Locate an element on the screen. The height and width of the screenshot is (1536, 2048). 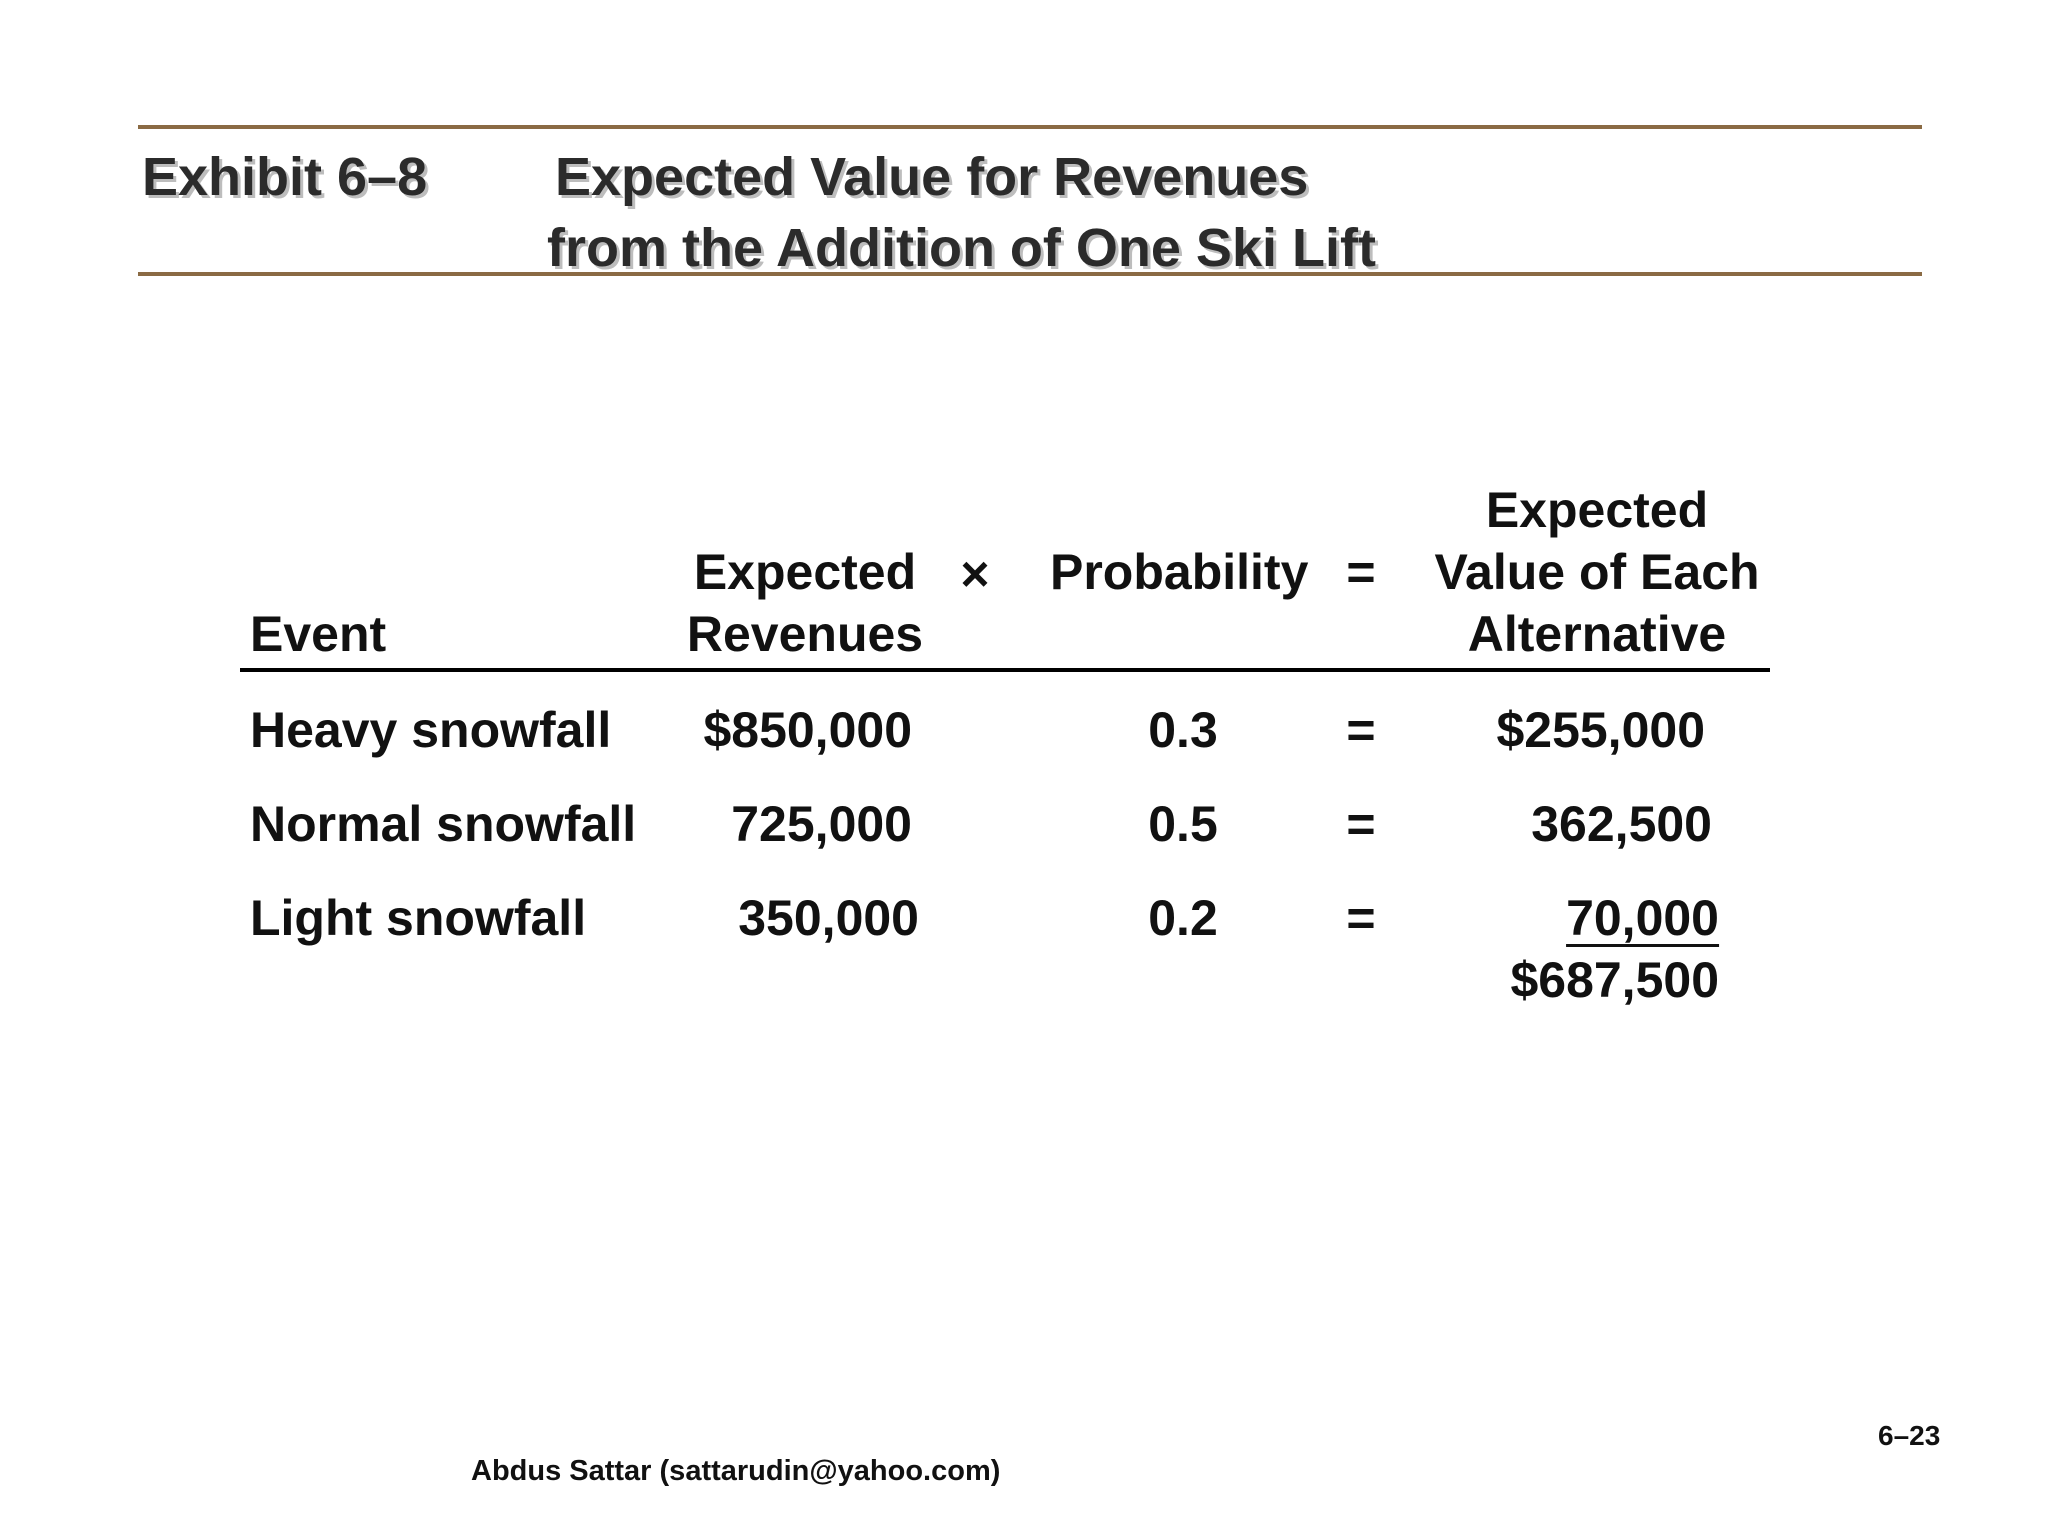
header-expected-value-line-1: Expected is located at coordinates (1597, 510).